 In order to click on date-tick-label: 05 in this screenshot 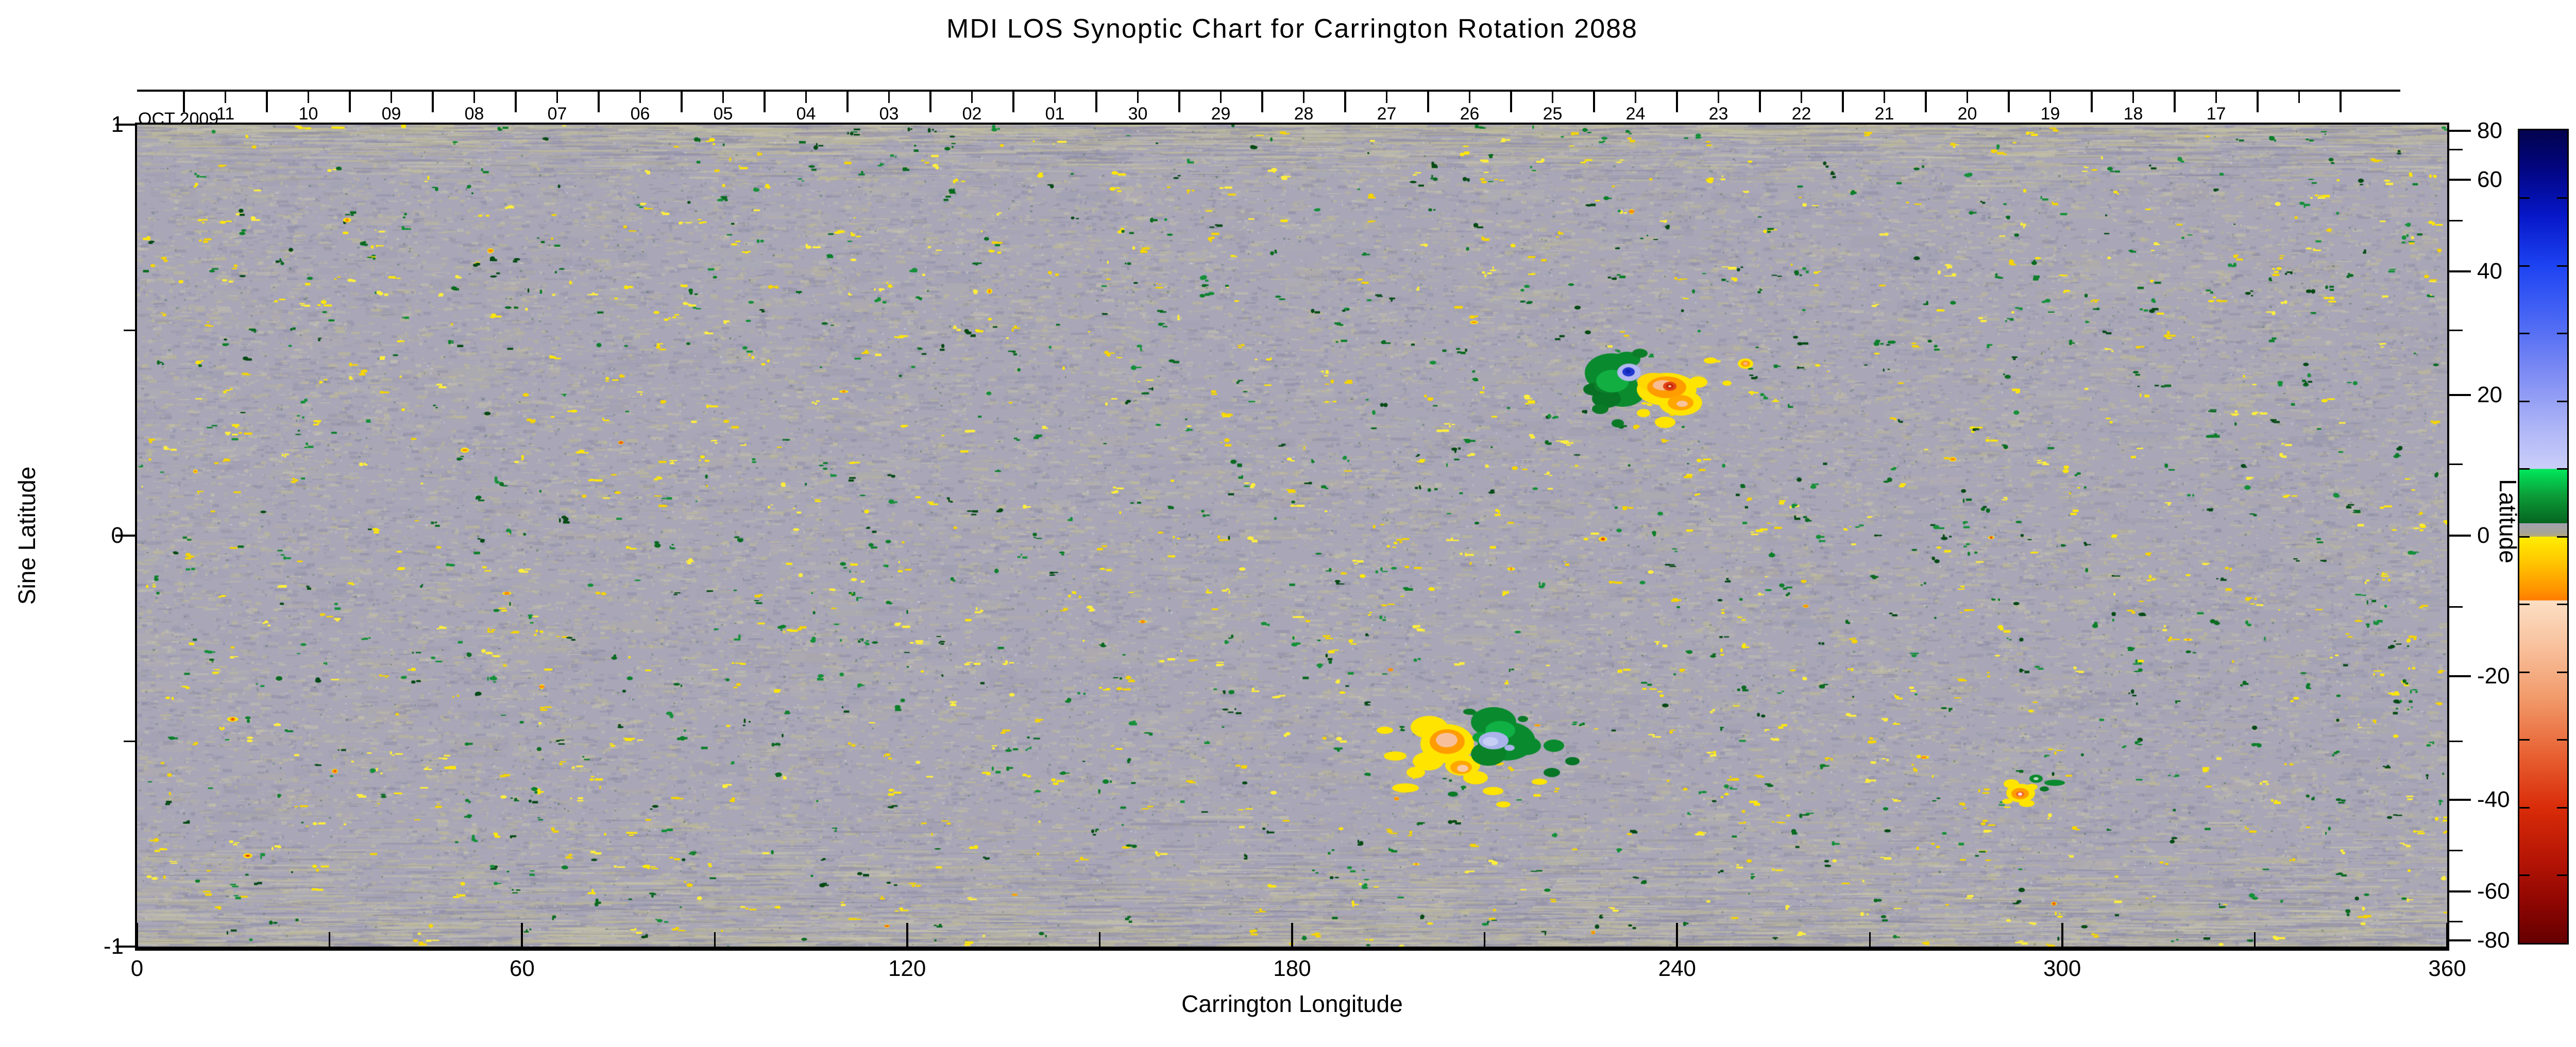, I will do `click(723, 114)`.